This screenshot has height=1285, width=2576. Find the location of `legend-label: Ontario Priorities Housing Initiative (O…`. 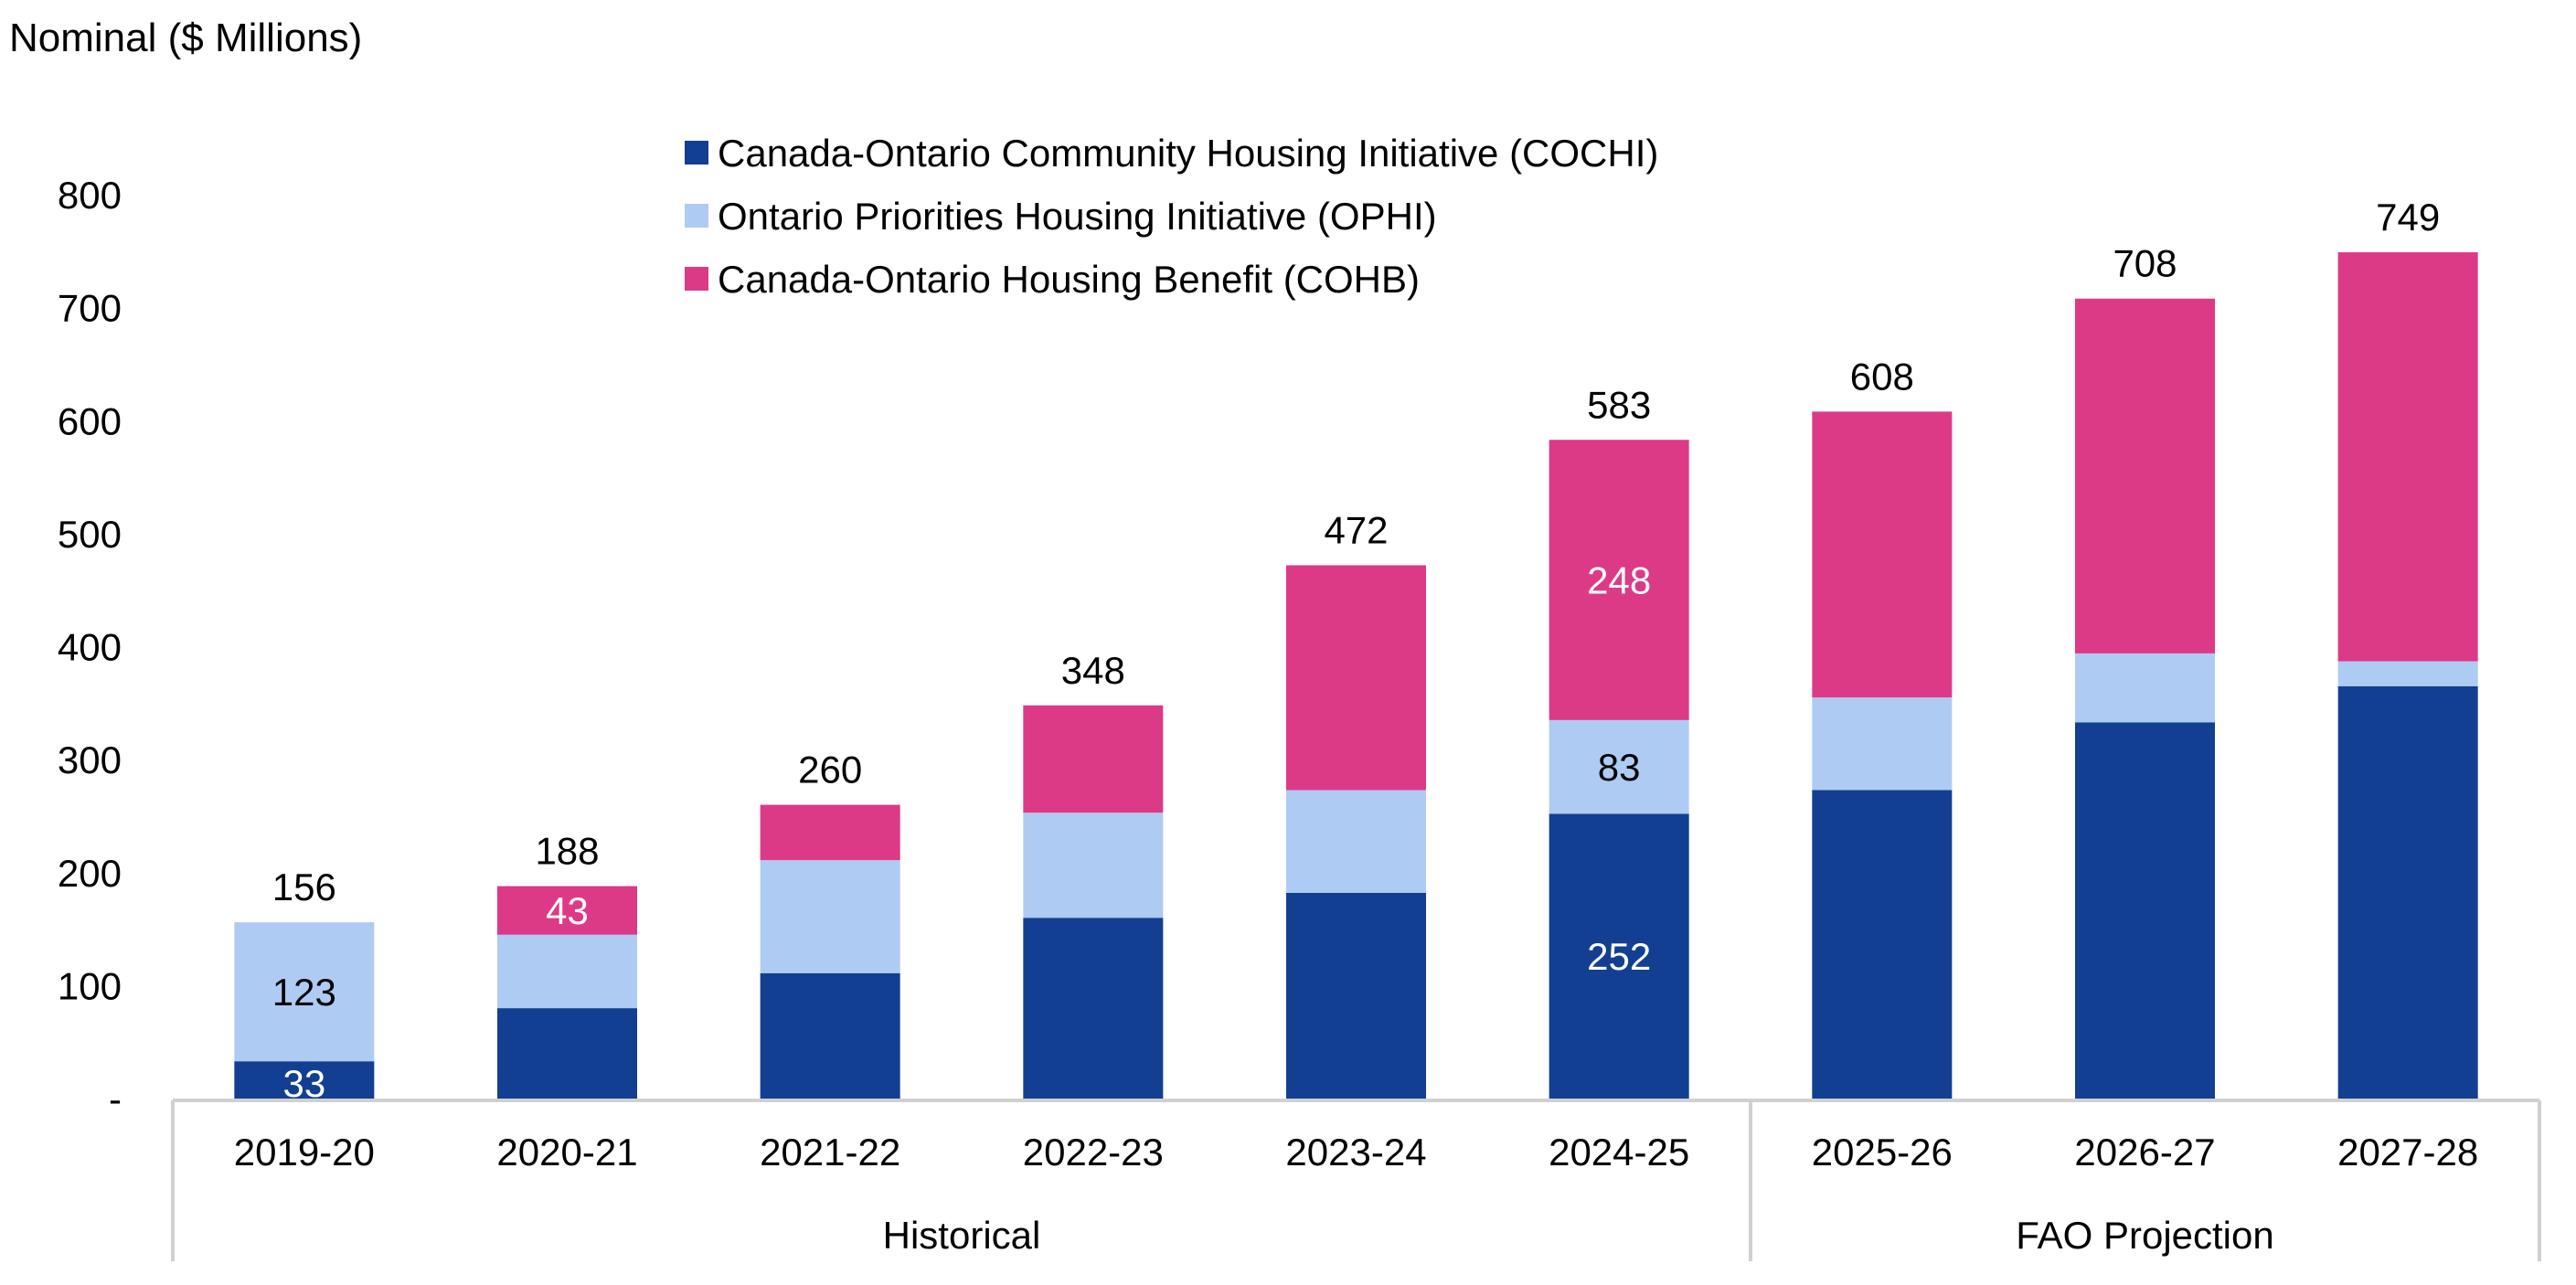

legend-label: Ontario Priorities Housing Initiative (O… is located at coordinates (1077, 217).